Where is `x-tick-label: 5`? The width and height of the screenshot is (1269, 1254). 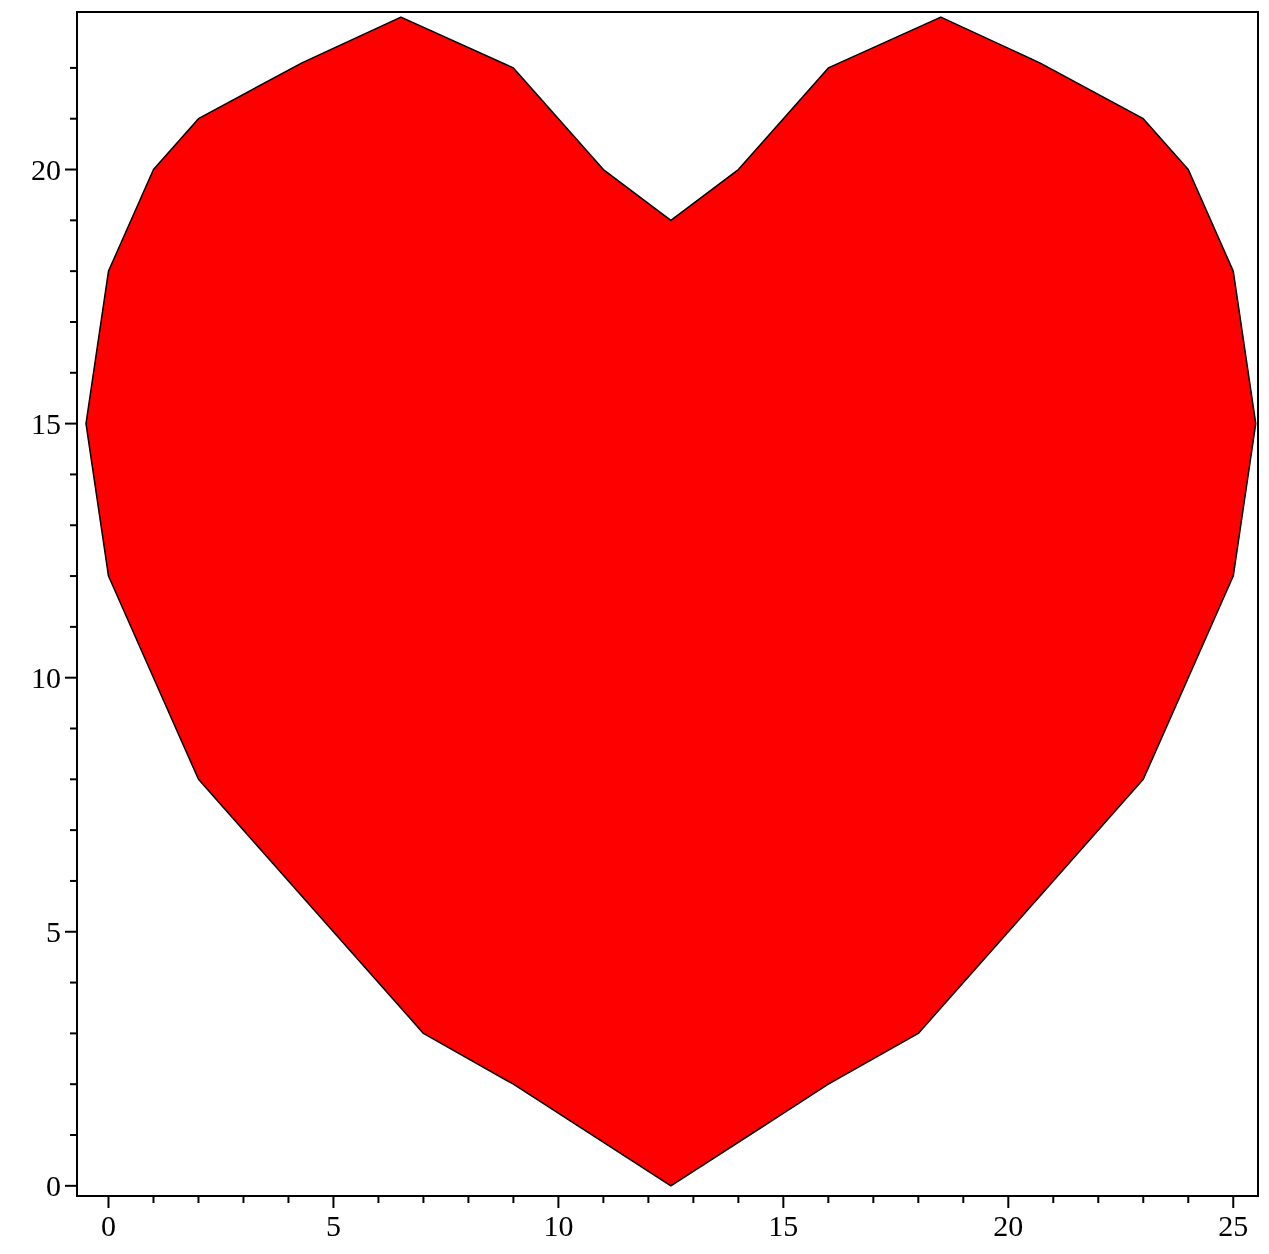
x-tick-label: 5 is located at coordinates (333, 1225).